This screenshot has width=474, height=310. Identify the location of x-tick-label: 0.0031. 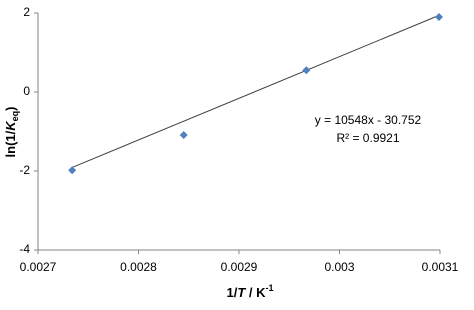
(440, 267).